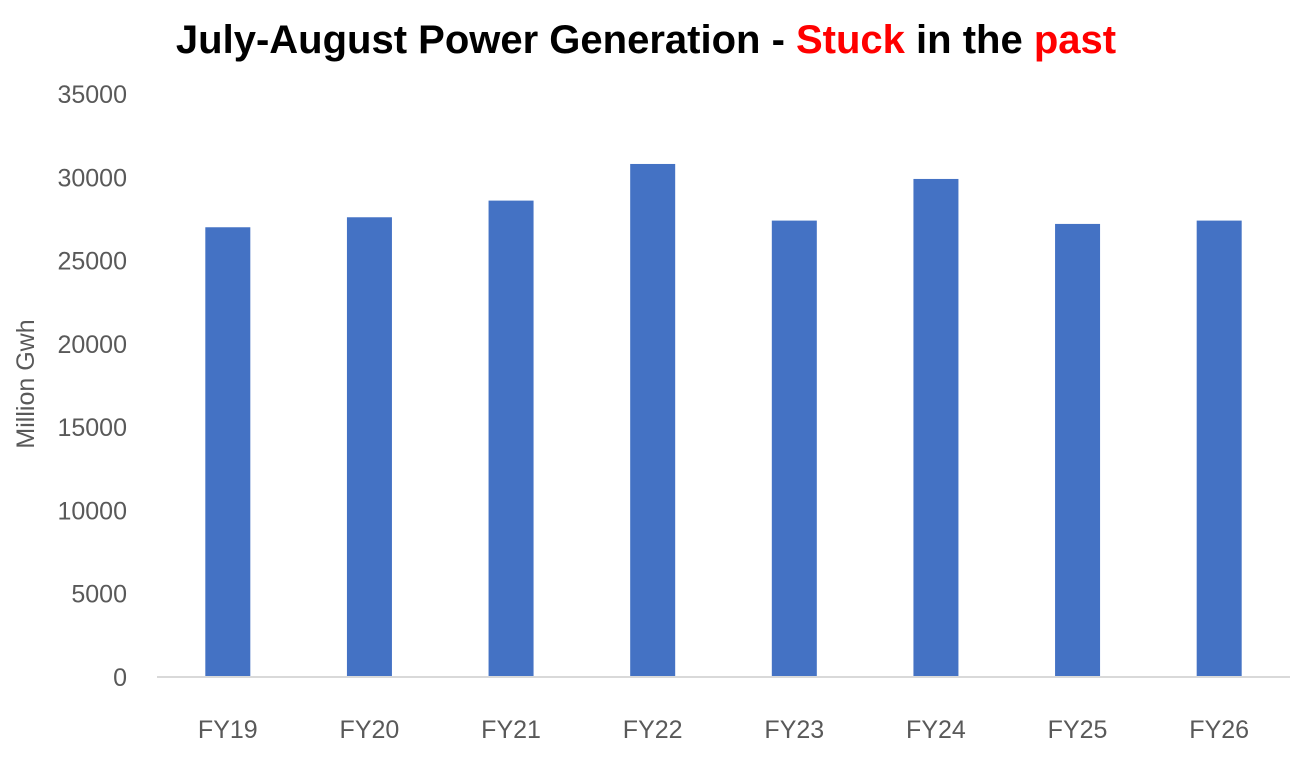 The image size is (1292, 763). What do you see at coordinates (92, 428) in the screenshot?
I see `y-tick-label: 15000` at bounding box center [92, 428].